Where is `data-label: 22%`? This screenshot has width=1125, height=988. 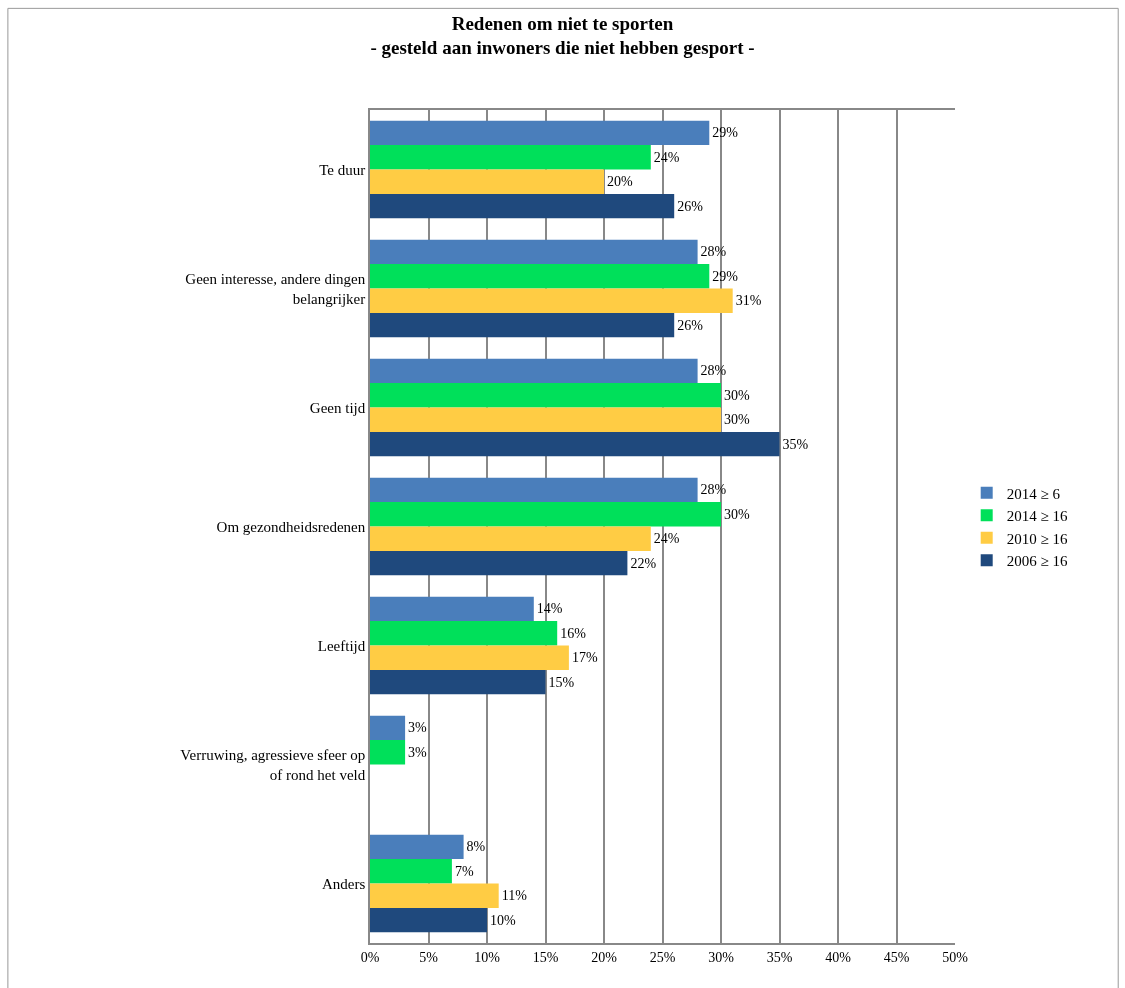 data-label: 22% is located at coordinates (643, 563).